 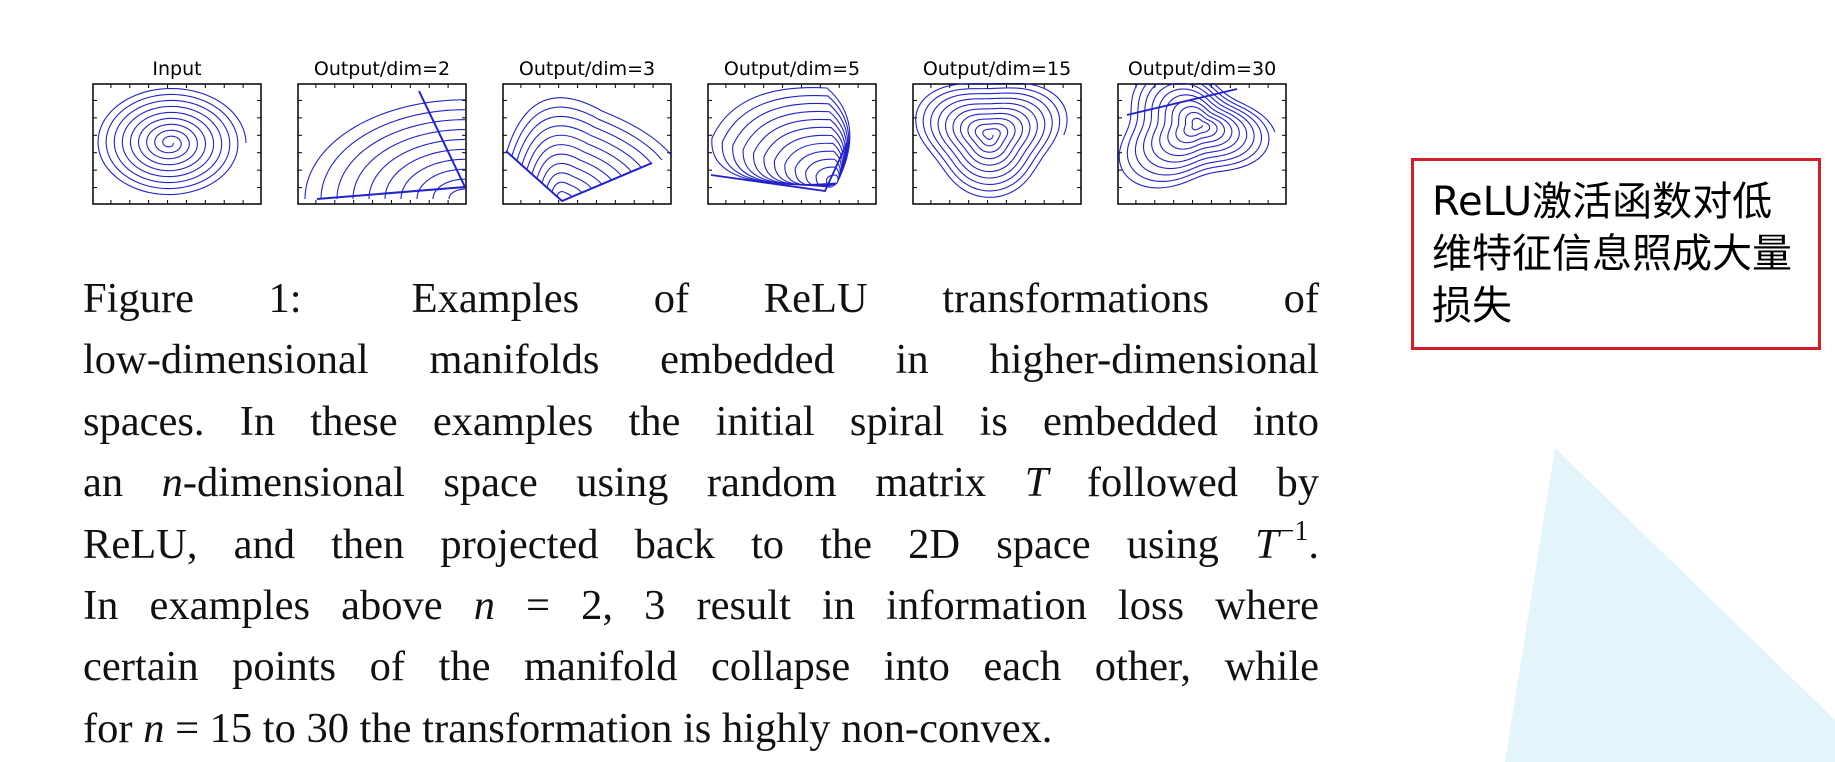 What do you see at coordinates (1293, 531) in the screenshot?
I see `math-superscript: −1` at bounding box center [1293, 531].